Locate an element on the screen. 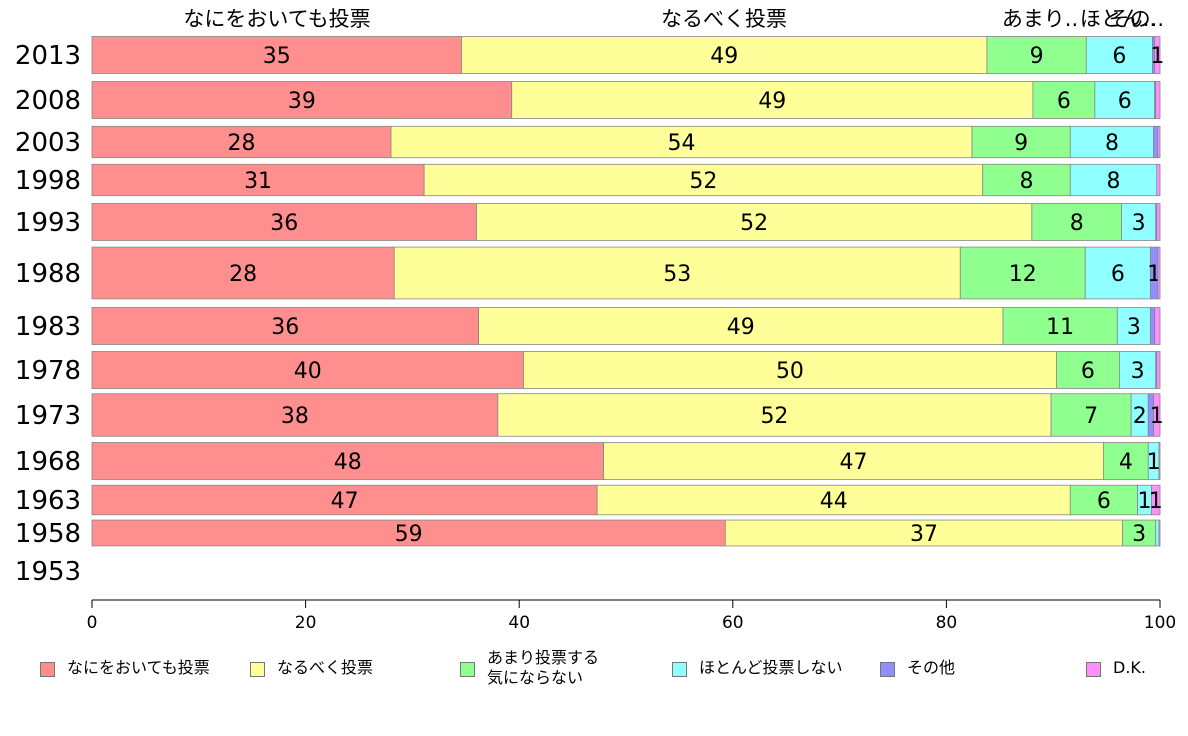  year-label: 2003 is located at coordinates (48, 143).